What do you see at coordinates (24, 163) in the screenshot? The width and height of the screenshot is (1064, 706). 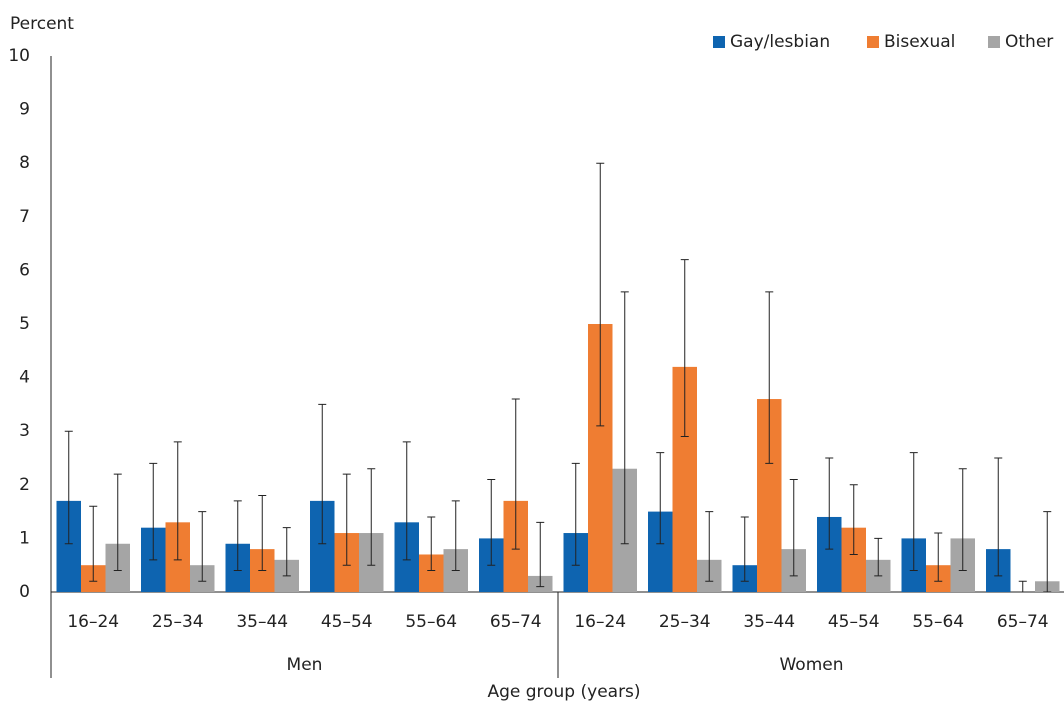 I see `y-tick-label: 8` at bounding box center [24, 163].